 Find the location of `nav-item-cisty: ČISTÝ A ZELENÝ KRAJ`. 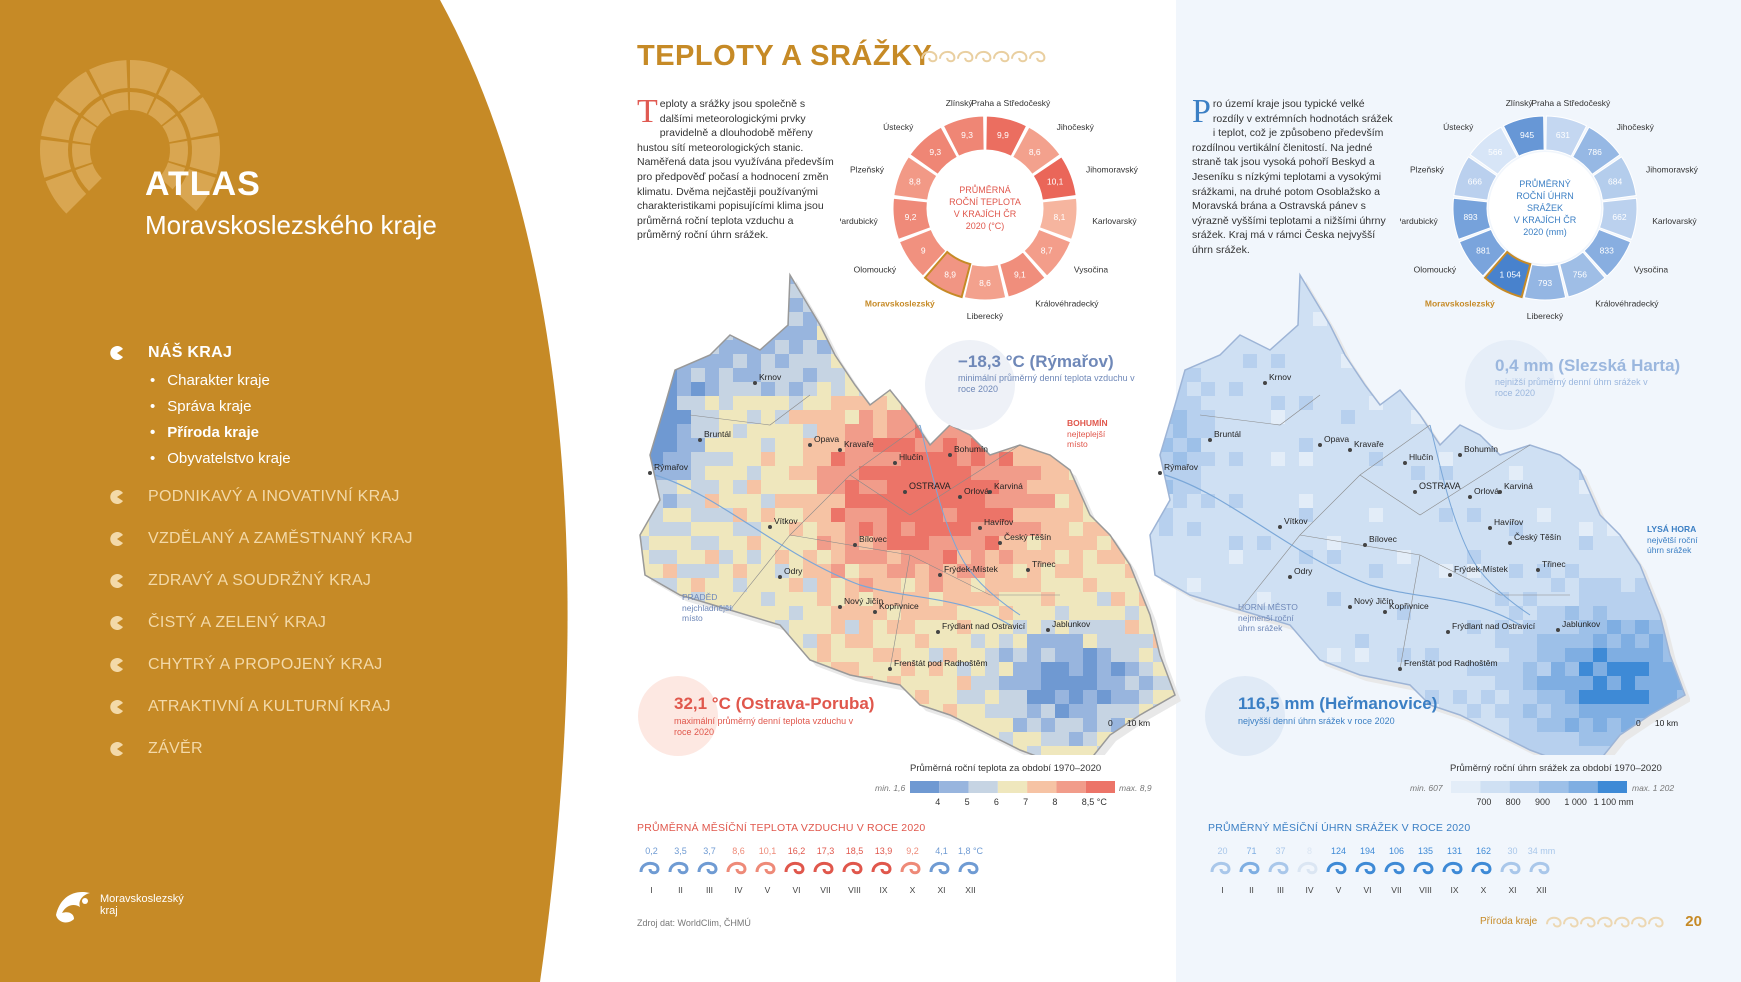

nav-item-cisty: ČISTÝ A ZELENÝ KRAJ is located at coordinates (320, 623).